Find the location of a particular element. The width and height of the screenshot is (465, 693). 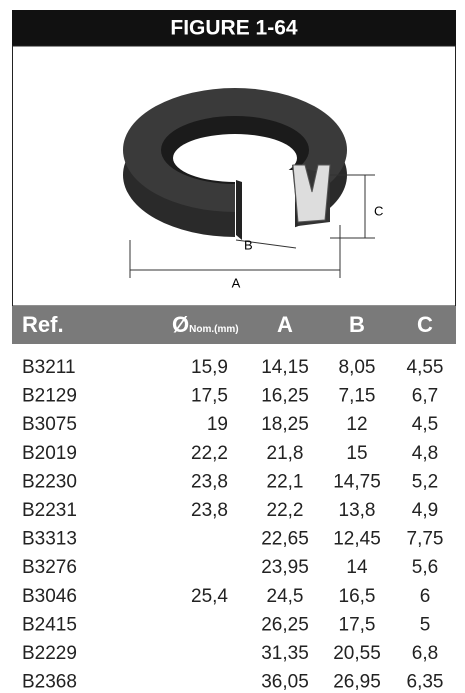

value-cell: 12,45 is located at coordinates (357, 539).